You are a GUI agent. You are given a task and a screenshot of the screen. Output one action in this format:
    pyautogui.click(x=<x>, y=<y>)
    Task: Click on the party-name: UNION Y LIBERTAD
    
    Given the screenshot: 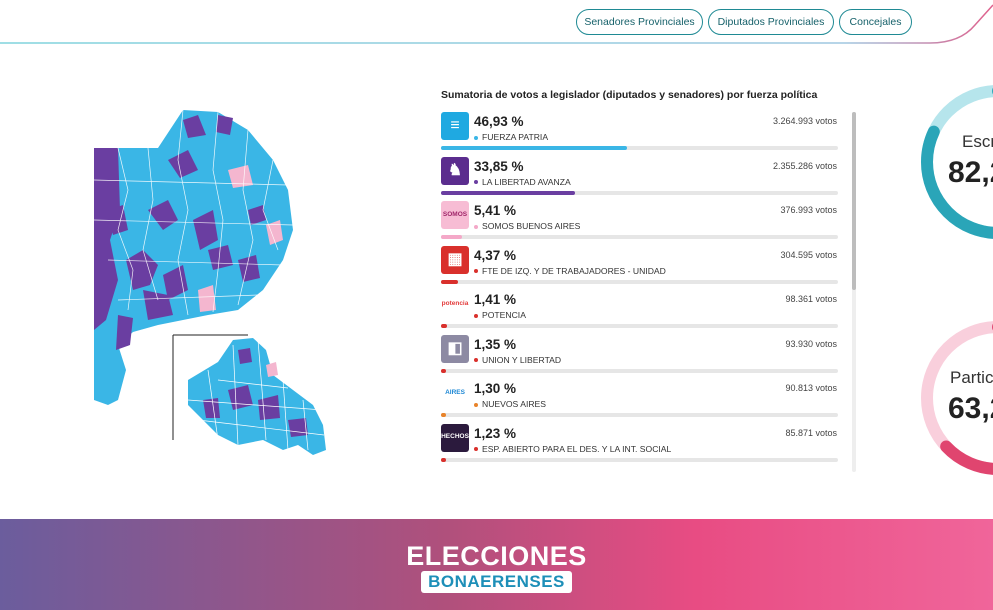 What is the action you would take?
    pyautogui.click(x=522, y=359)
    